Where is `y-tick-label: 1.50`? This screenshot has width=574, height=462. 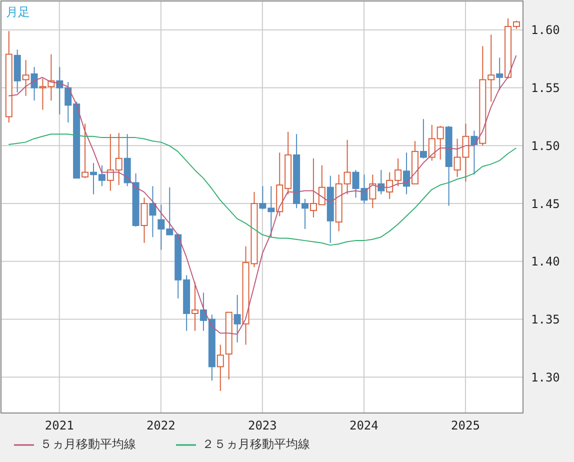
y-tick-label: 1.50 is located at coordinates (545, 145).